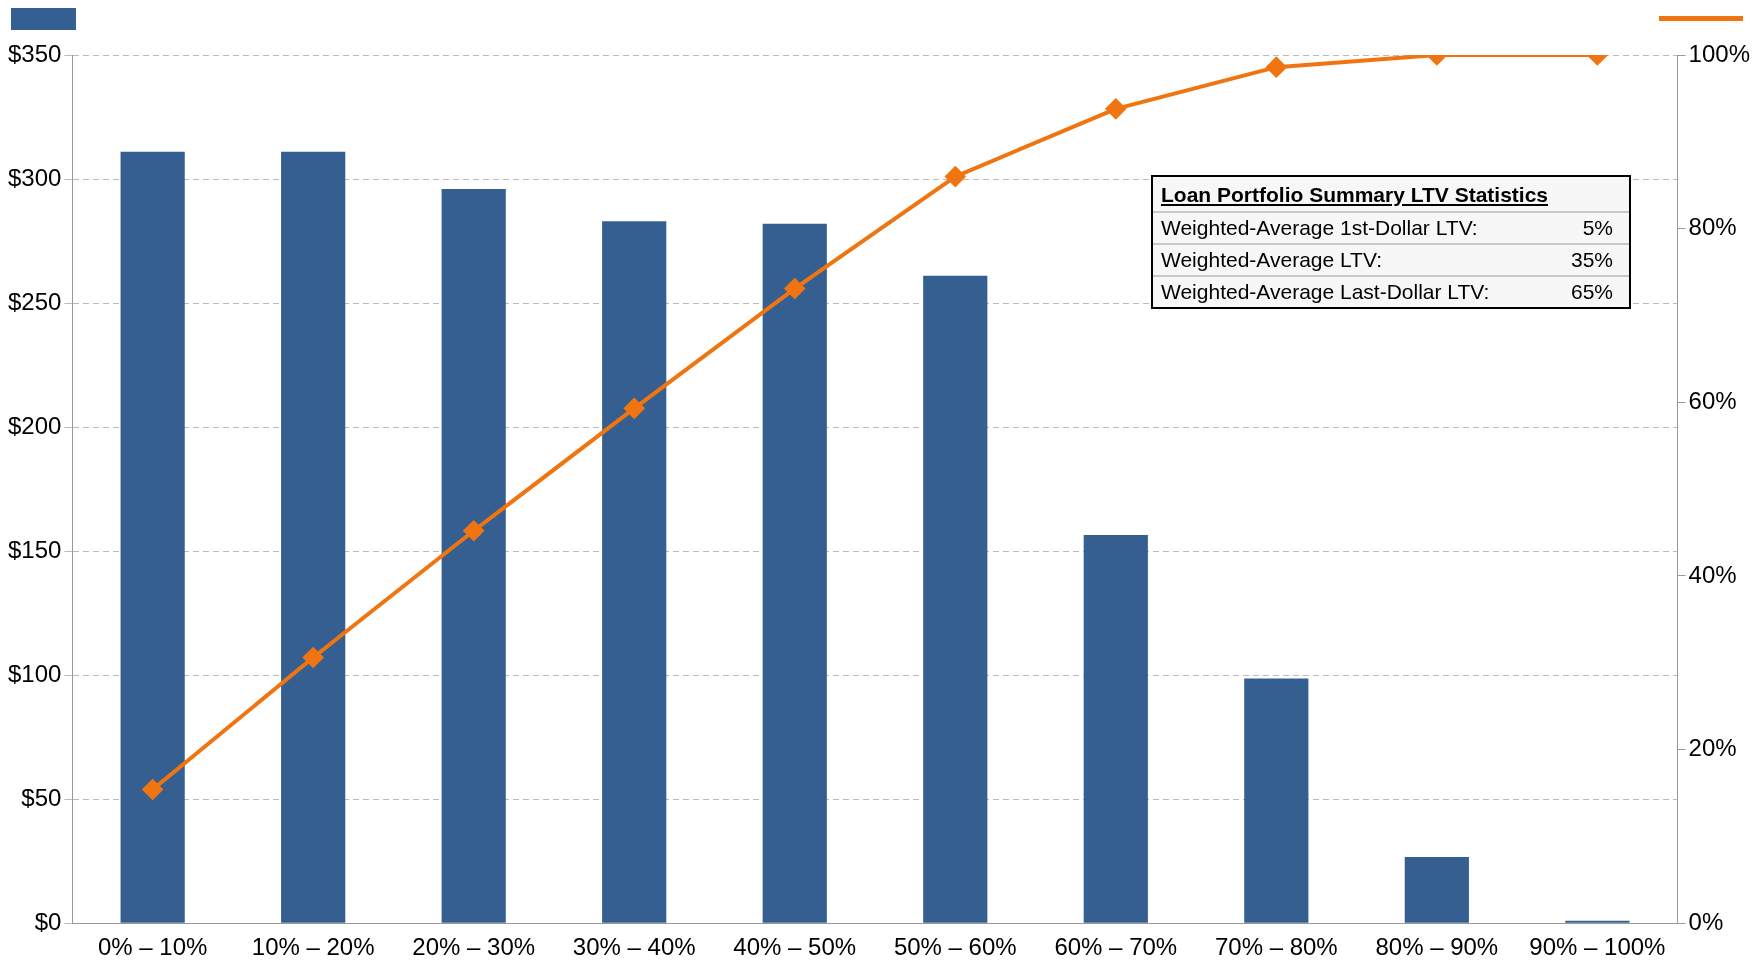 The image size is (1758, 976). I want to click on x-tick-label: 70% – 80%, so click(1276, 947).